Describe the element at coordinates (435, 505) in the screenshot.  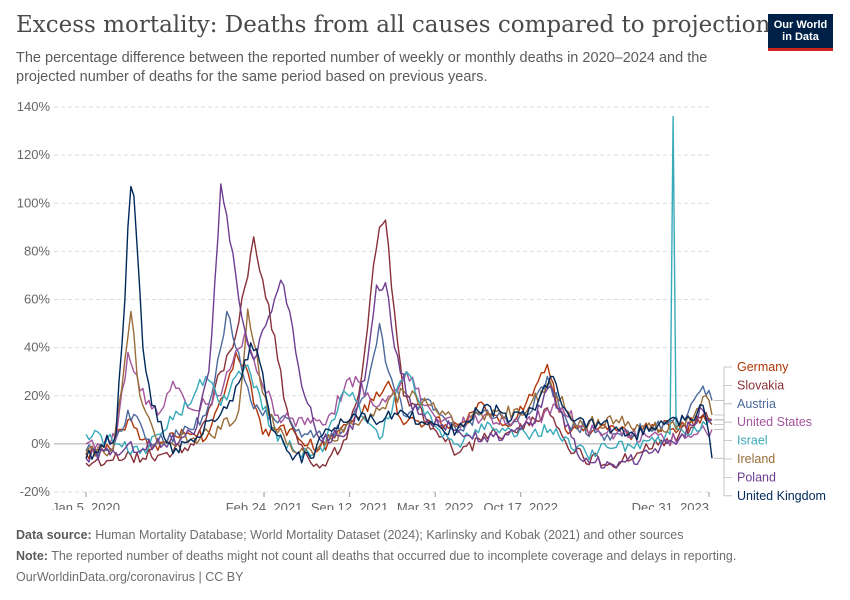
I see `x-tick-label: Mar 31, 2022` at that location.